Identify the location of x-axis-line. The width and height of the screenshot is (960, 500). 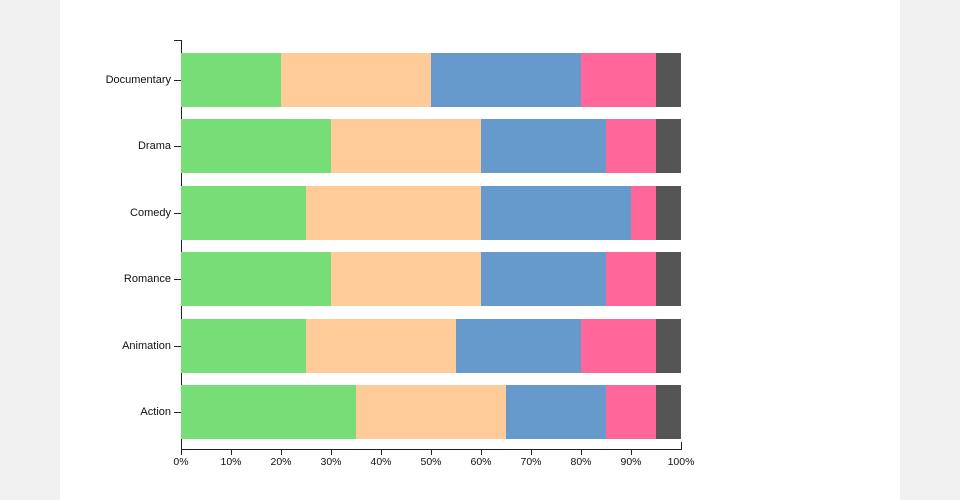
(431, 449).